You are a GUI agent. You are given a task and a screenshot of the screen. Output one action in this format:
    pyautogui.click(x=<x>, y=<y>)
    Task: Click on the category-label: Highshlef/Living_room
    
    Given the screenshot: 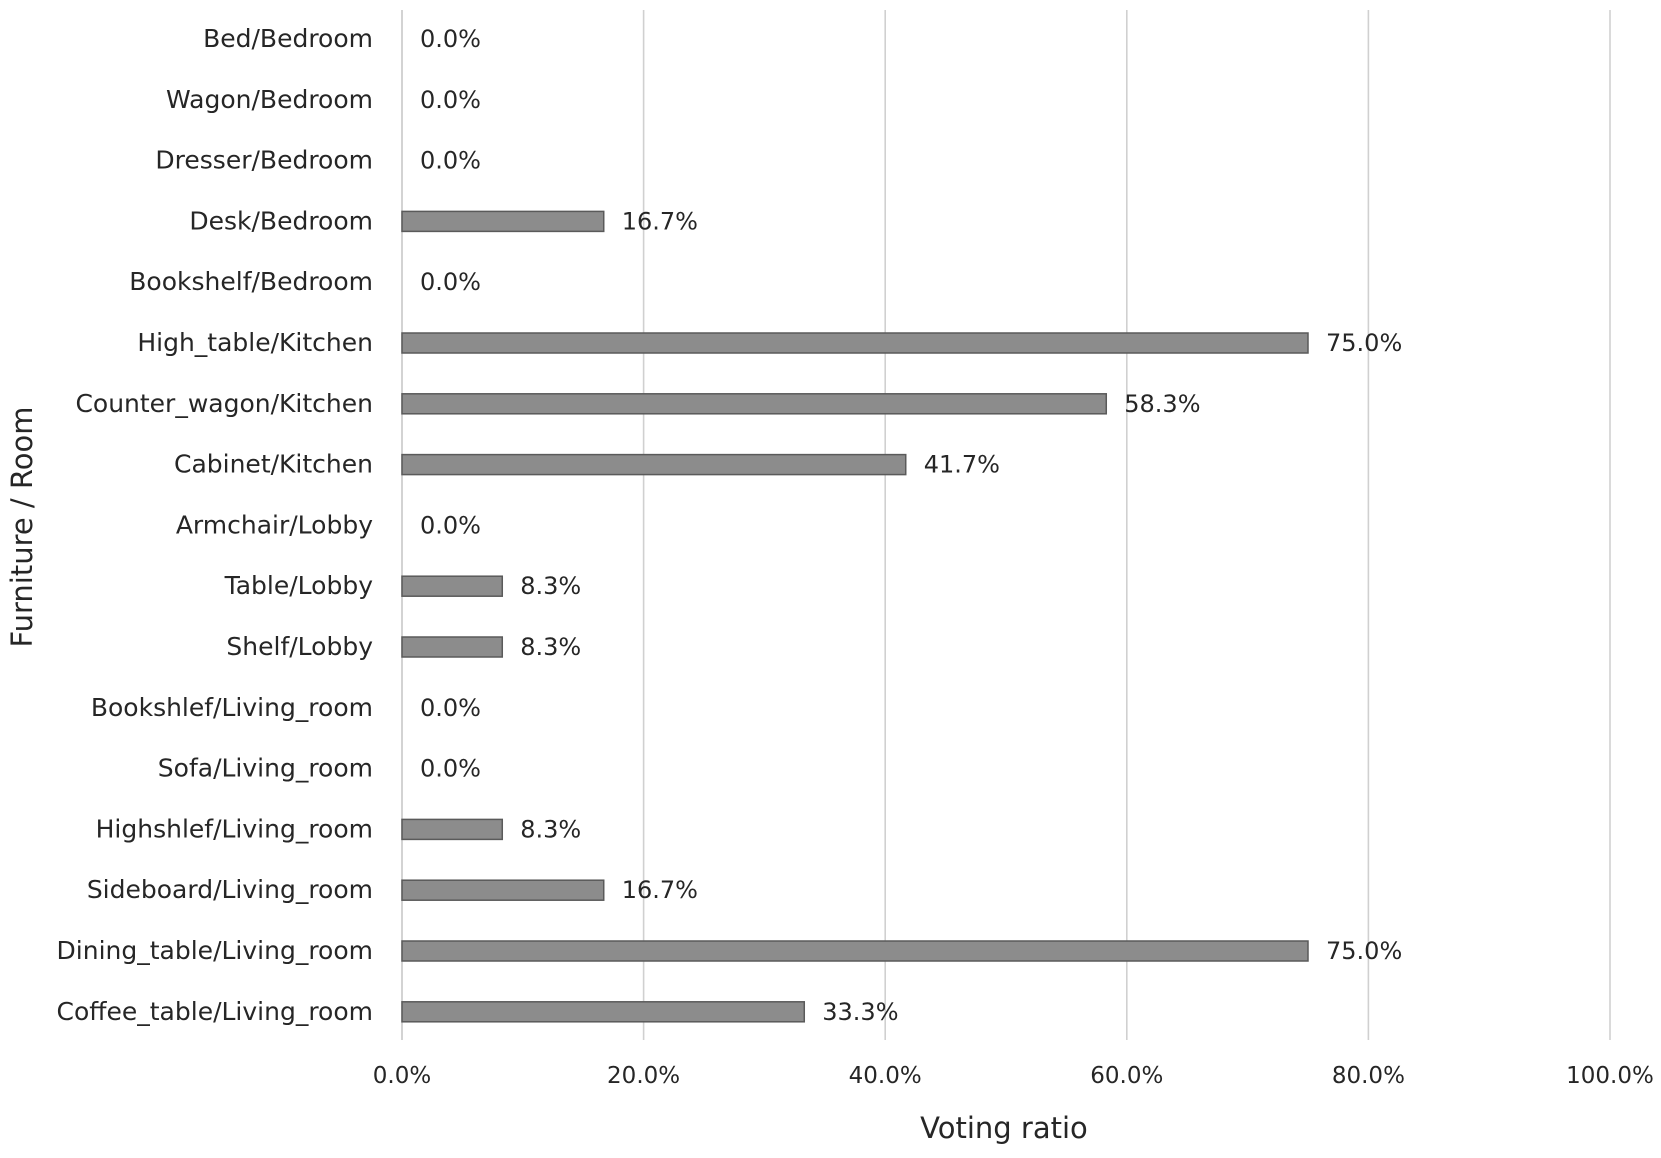 What is the action you would take?
    pyautogui.click(x=234, y=828)
    